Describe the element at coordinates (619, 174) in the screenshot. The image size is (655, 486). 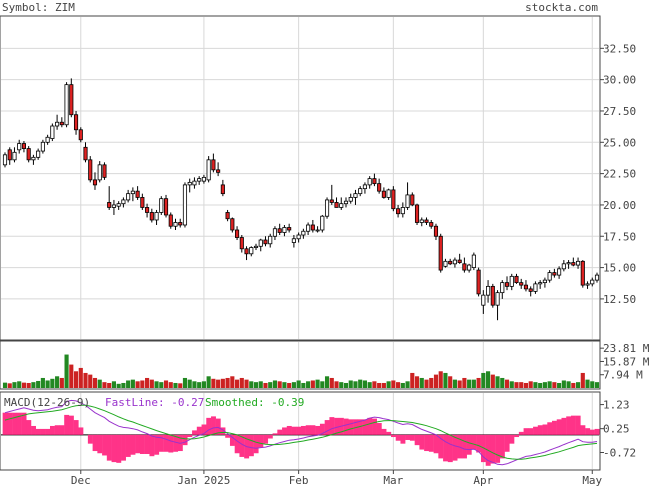
I see `price-tick-label: 22.50` at that location.